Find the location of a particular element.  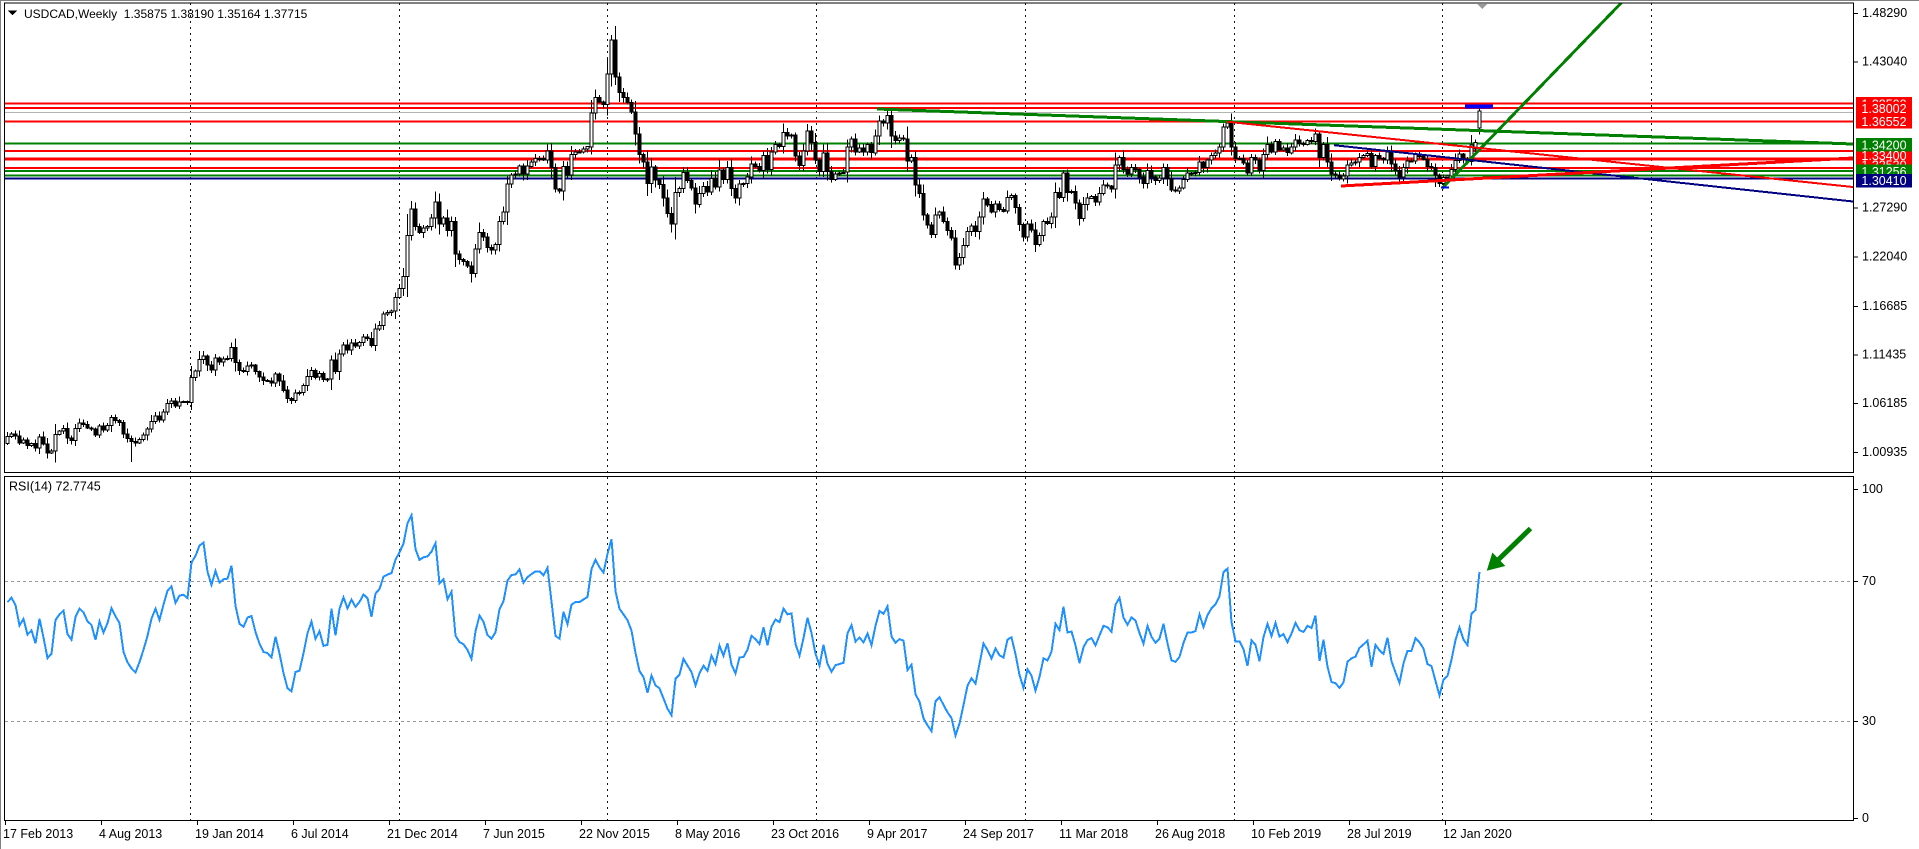

svg-text: 1.22040 is located at coordinates (1884, 256).